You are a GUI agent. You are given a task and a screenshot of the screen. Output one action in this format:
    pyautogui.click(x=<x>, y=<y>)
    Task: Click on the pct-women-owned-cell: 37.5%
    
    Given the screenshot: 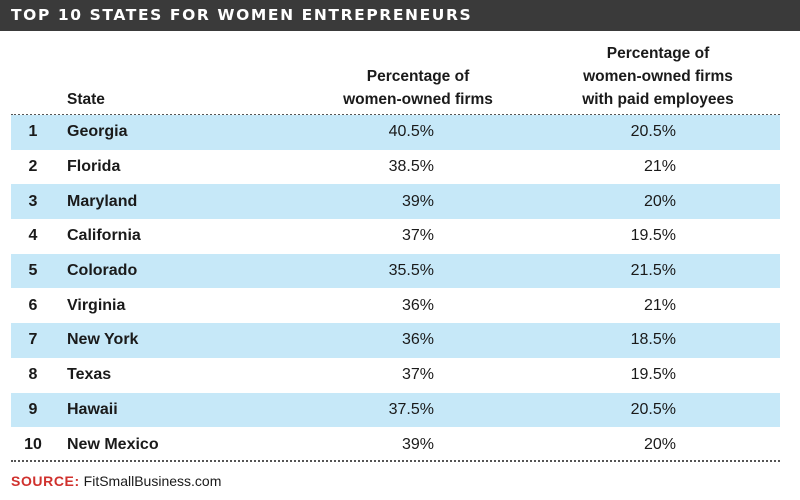 What is the action you would take?
    pyautogui.click(x=411, y=409)
    